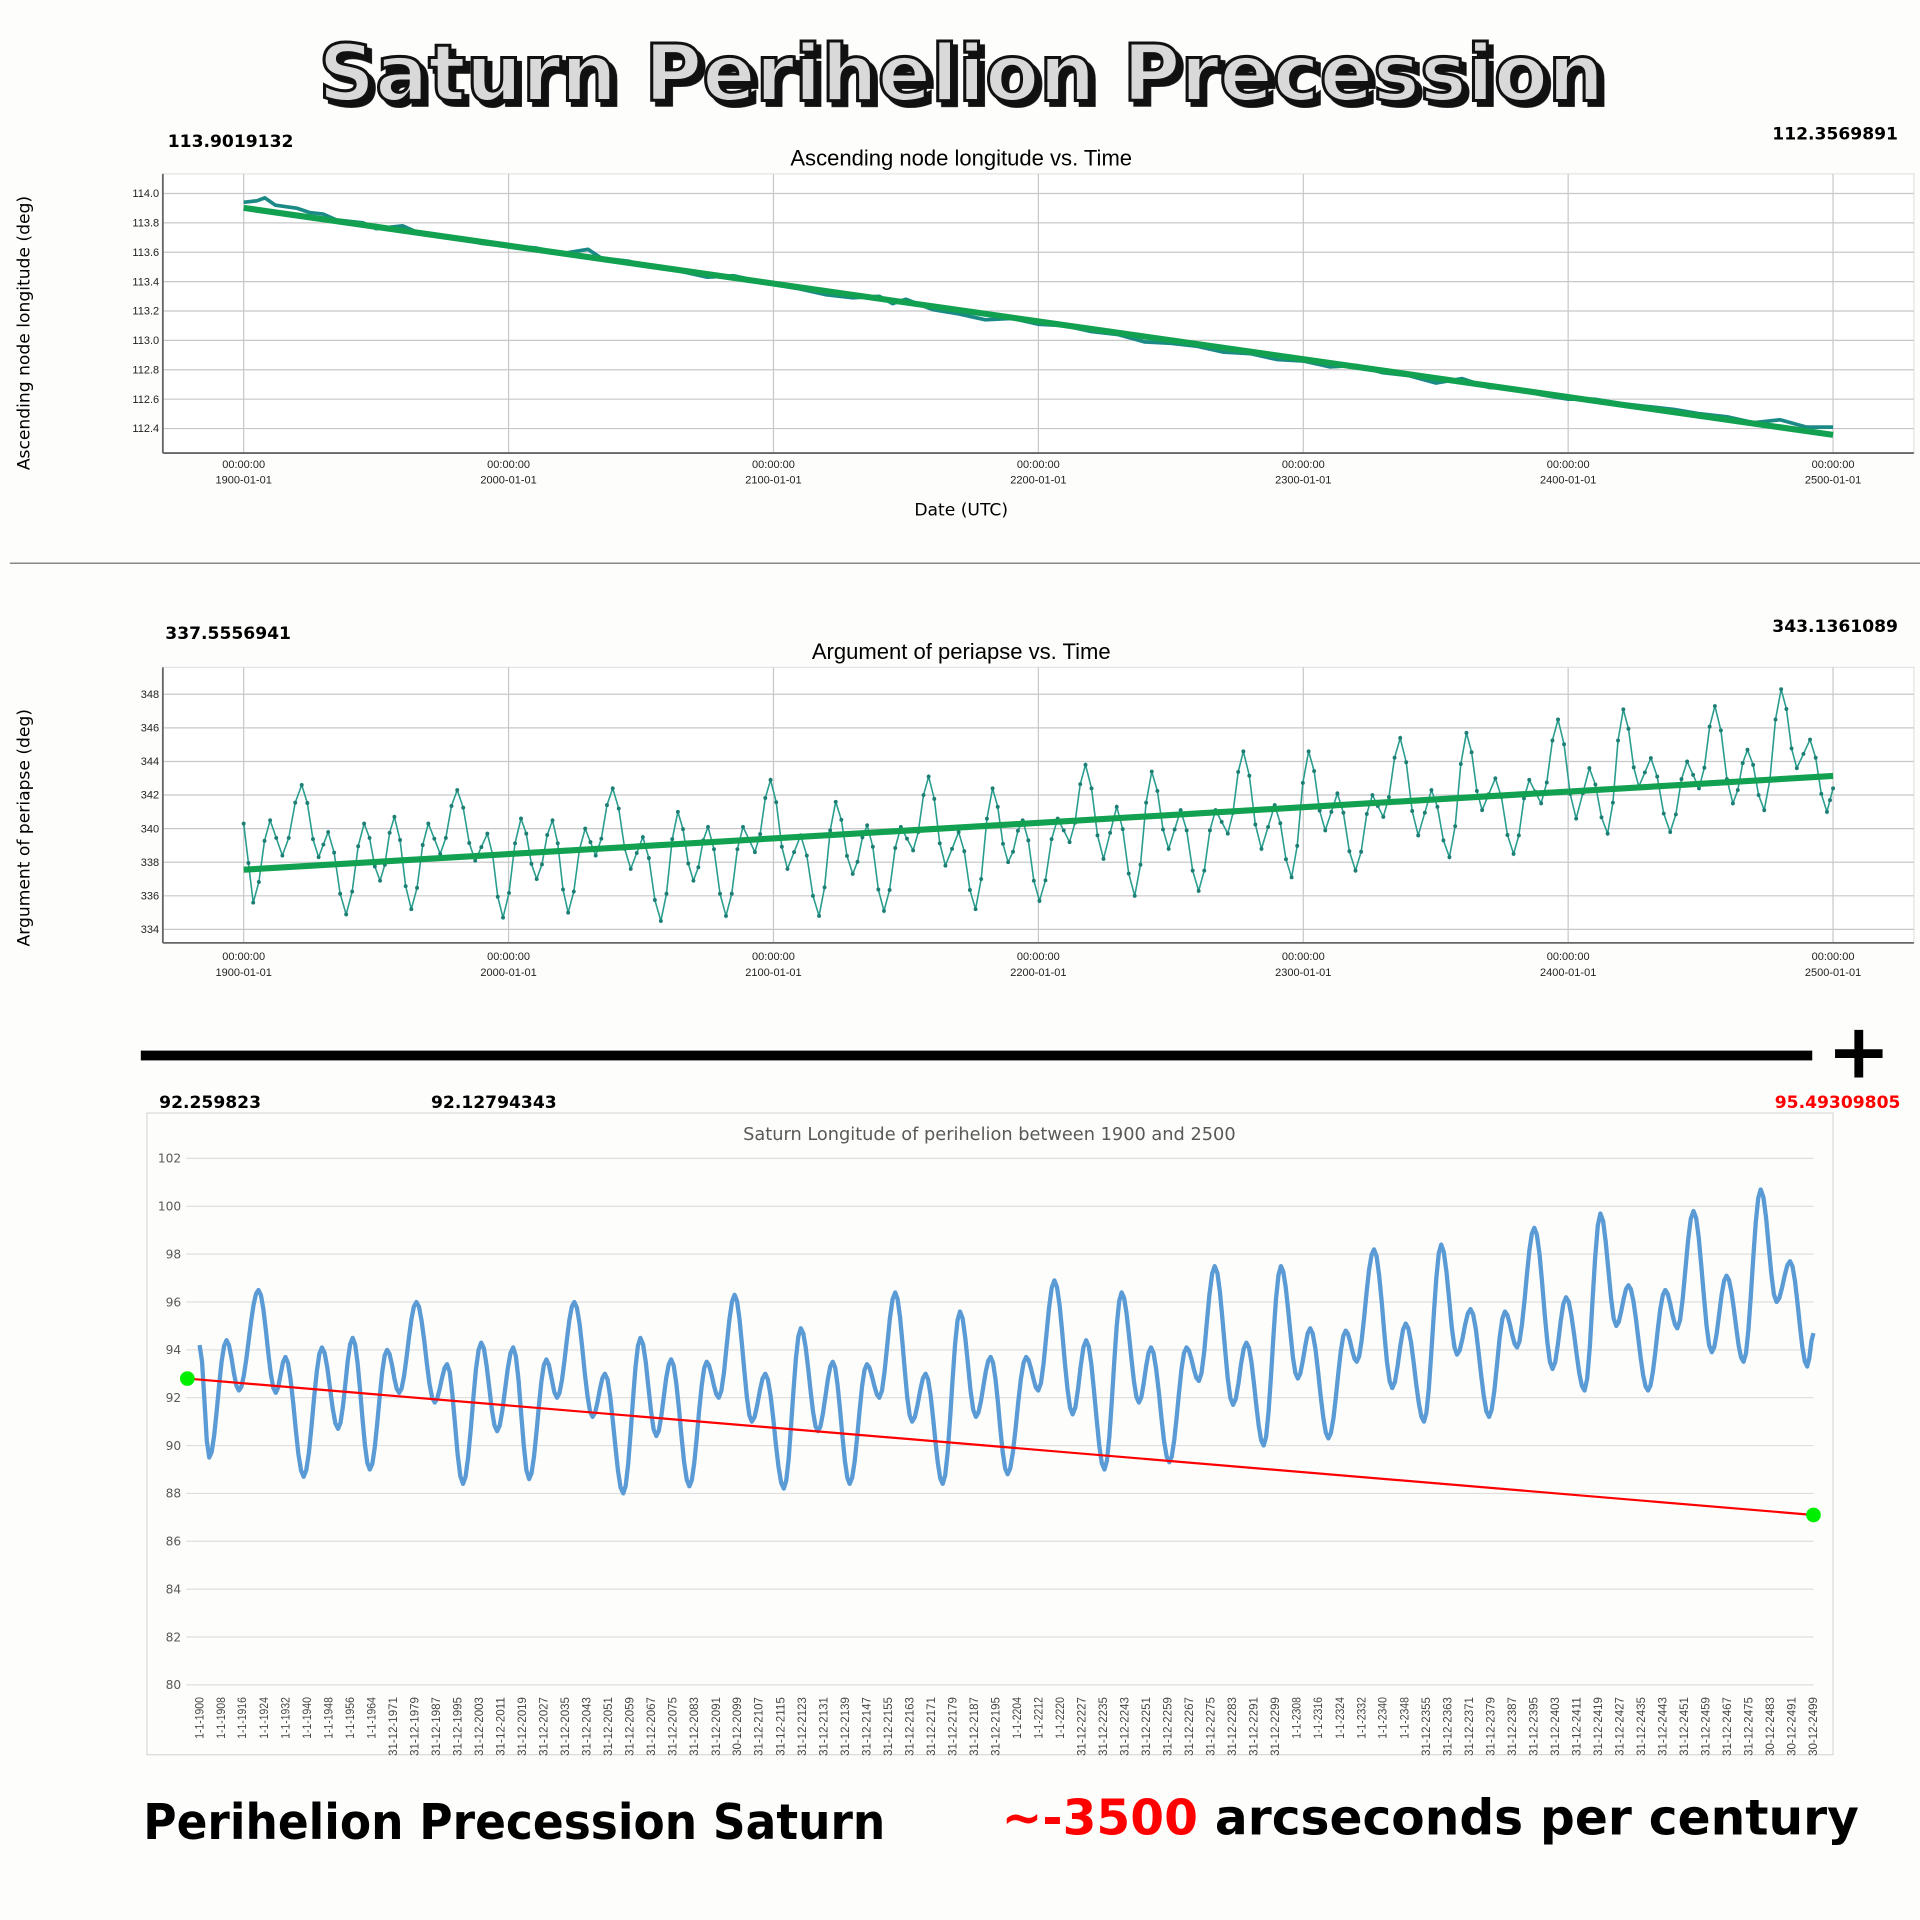 Image resolution: width=1920 pixels, height=1920 pixels. What do you see at coordinates (24, 827) in the screenshot?
I see `periapse-y-axis-title: Argument of periapse (deg)` at bounding box center [24, 827].